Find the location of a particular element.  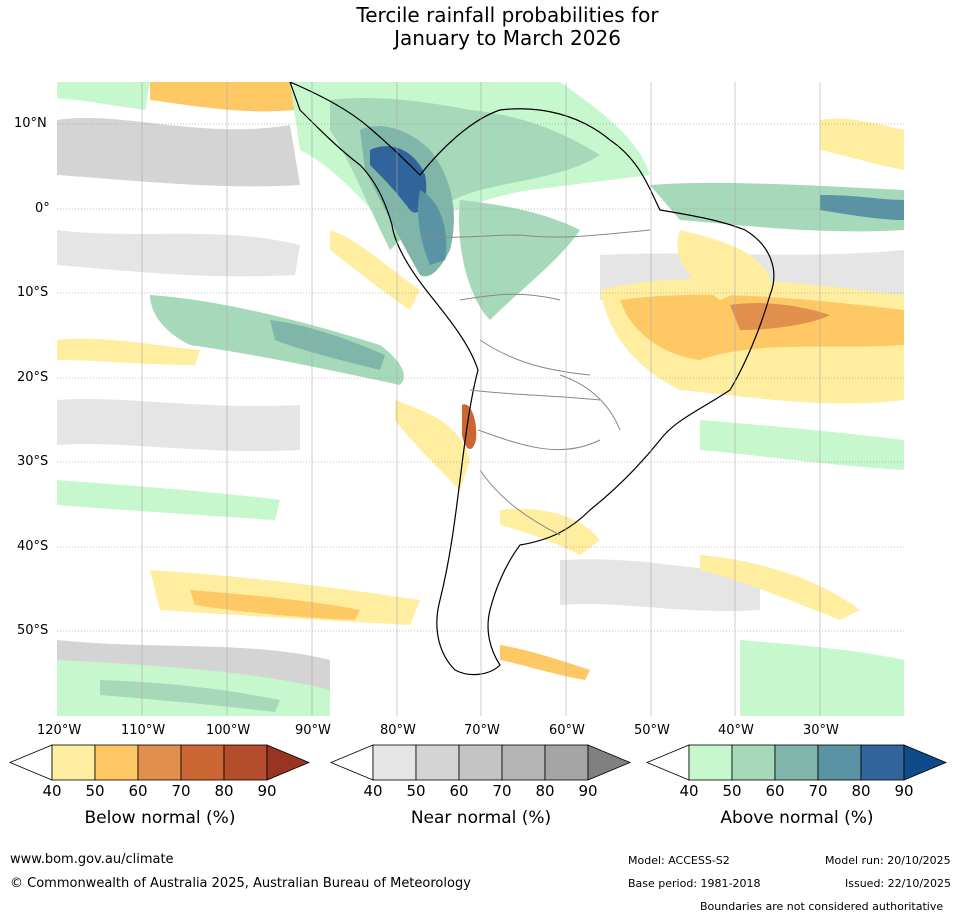

lon-label: 90°W is located at coordinates (313, 730).